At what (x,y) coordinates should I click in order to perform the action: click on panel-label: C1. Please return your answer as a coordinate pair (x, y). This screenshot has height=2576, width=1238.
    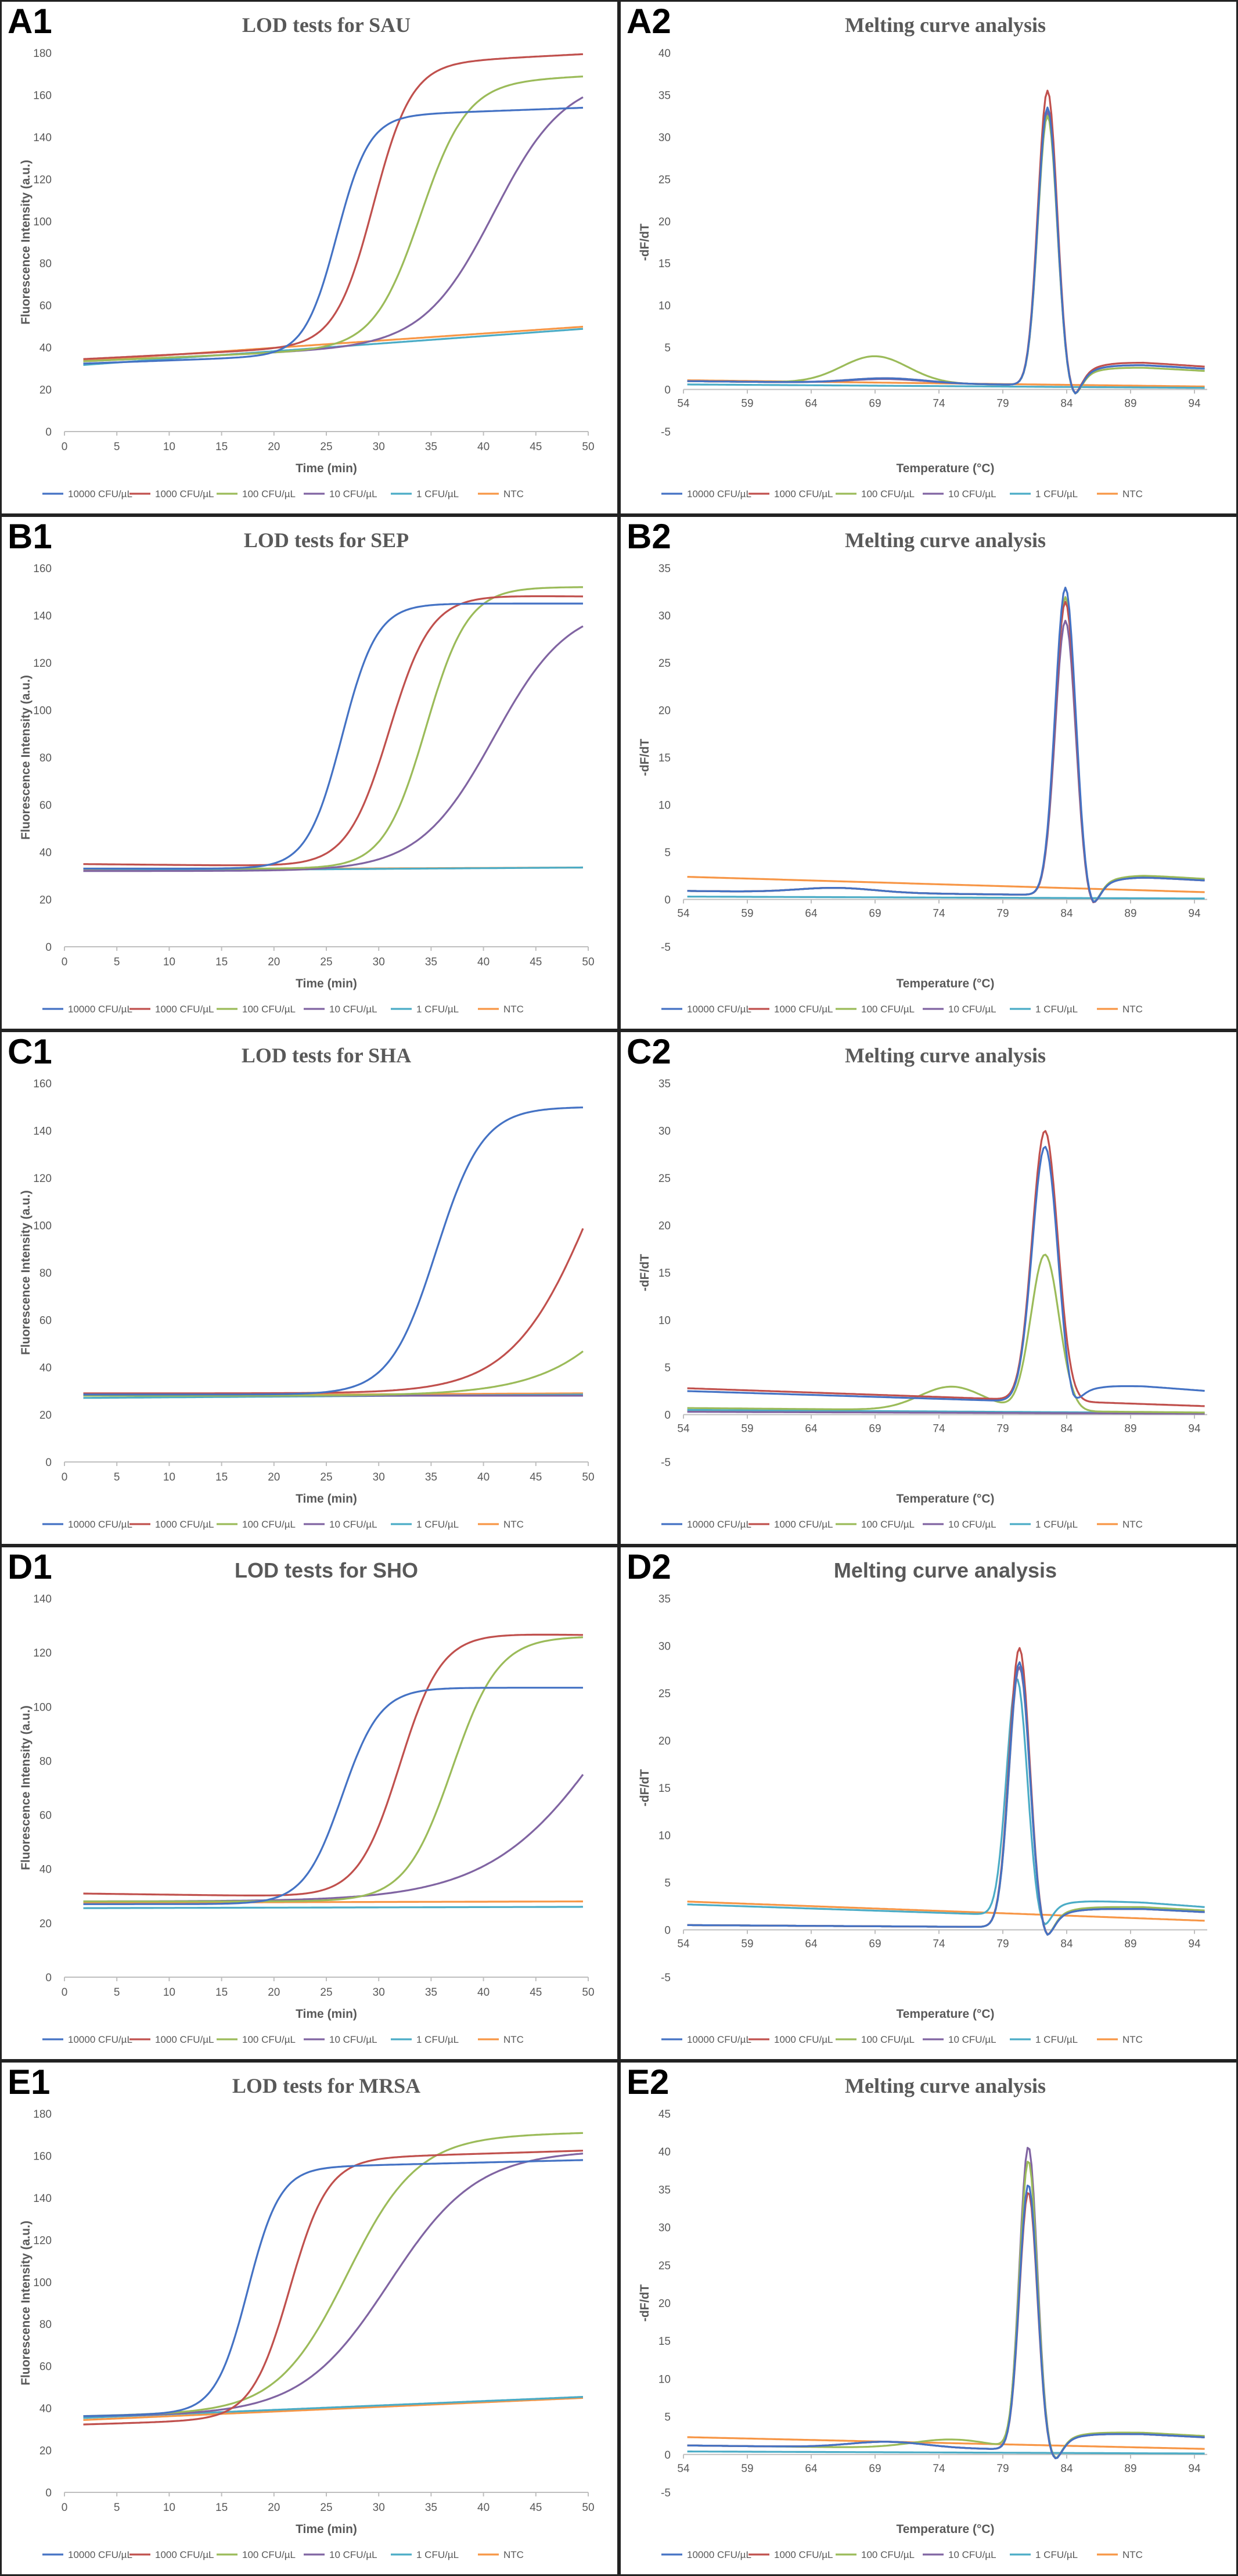
    Looking at the image, I should click on (30, 1051).